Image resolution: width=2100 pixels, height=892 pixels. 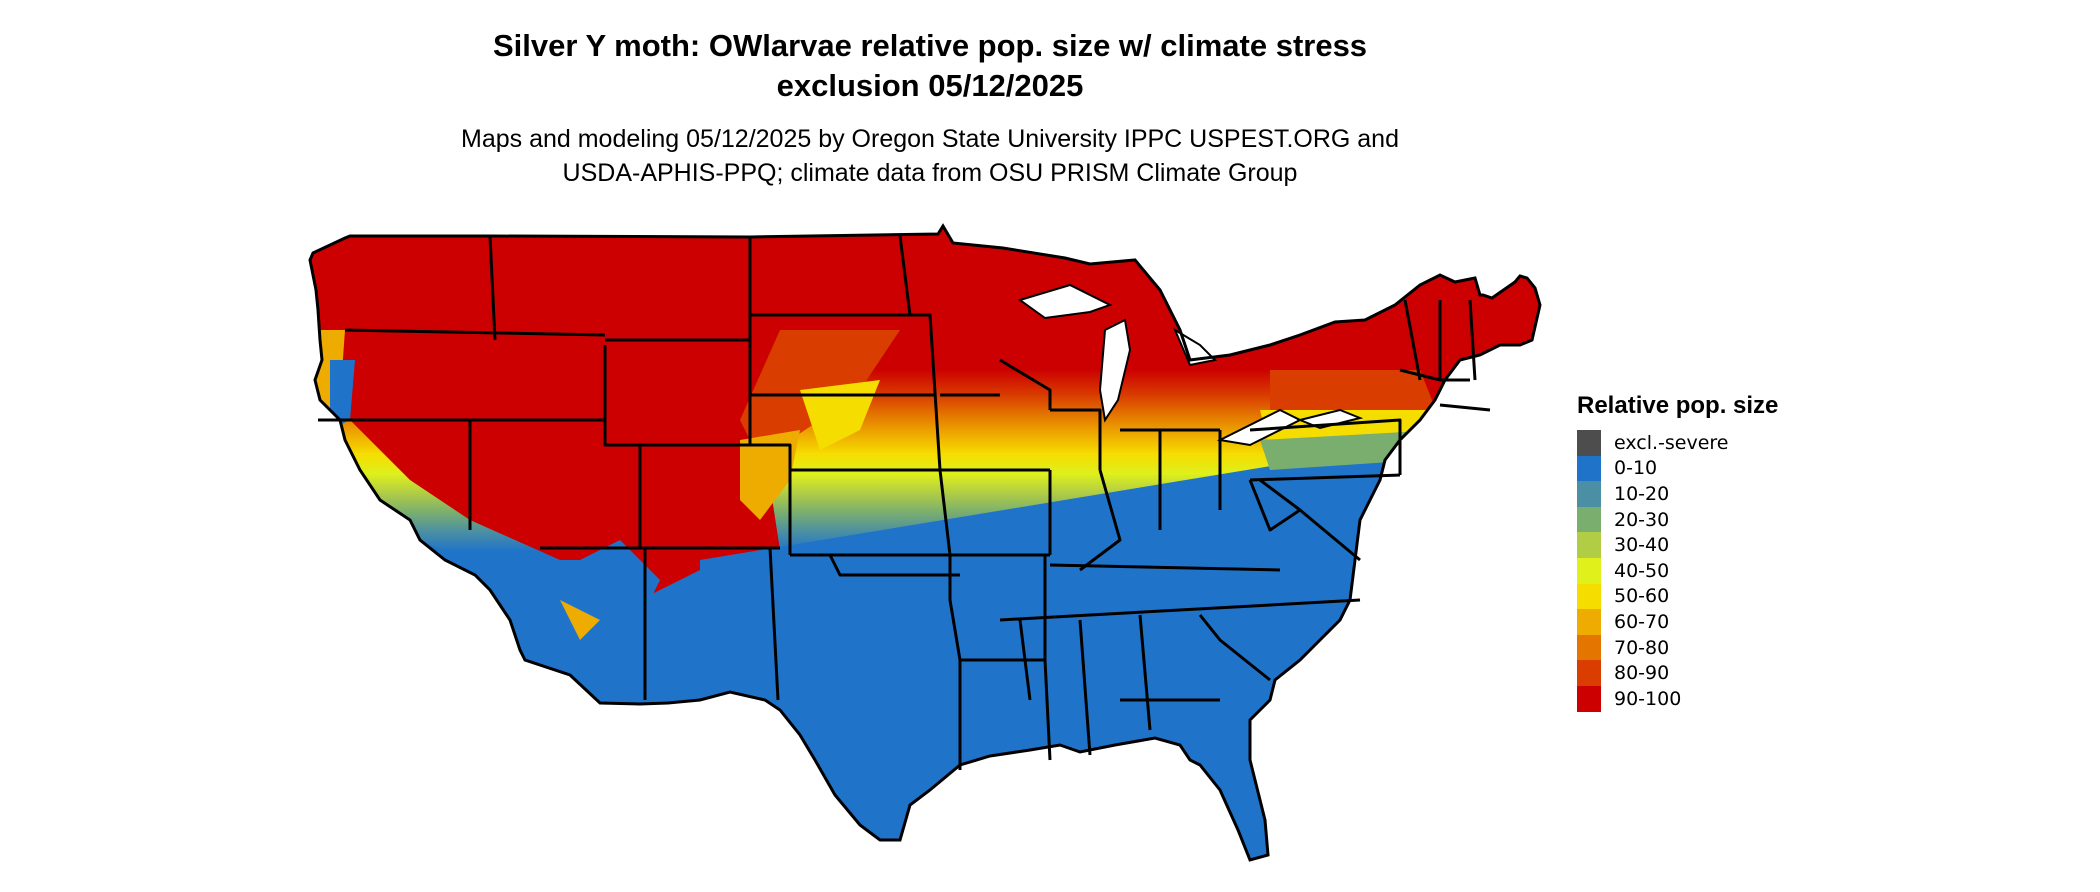 I want to click on legend-item: 60-70, so click(x=1677, y=622).